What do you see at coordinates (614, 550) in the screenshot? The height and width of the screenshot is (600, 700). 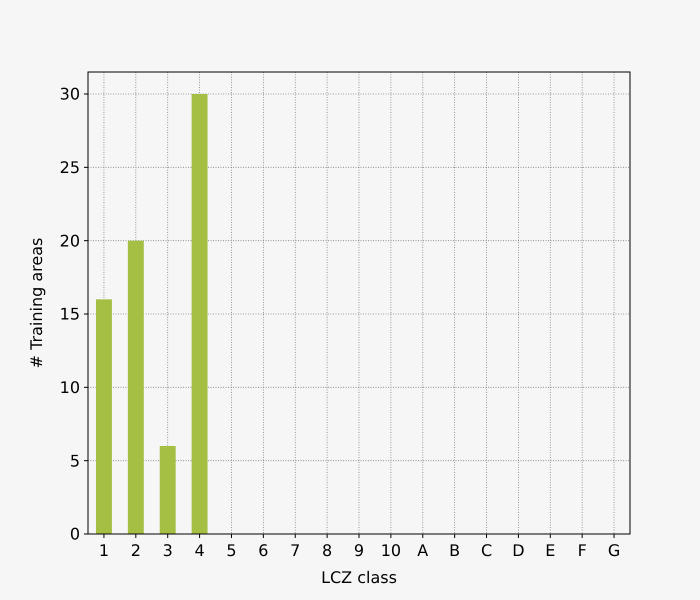 I see `x-tick-label: G` at bounding box center [614, 550].